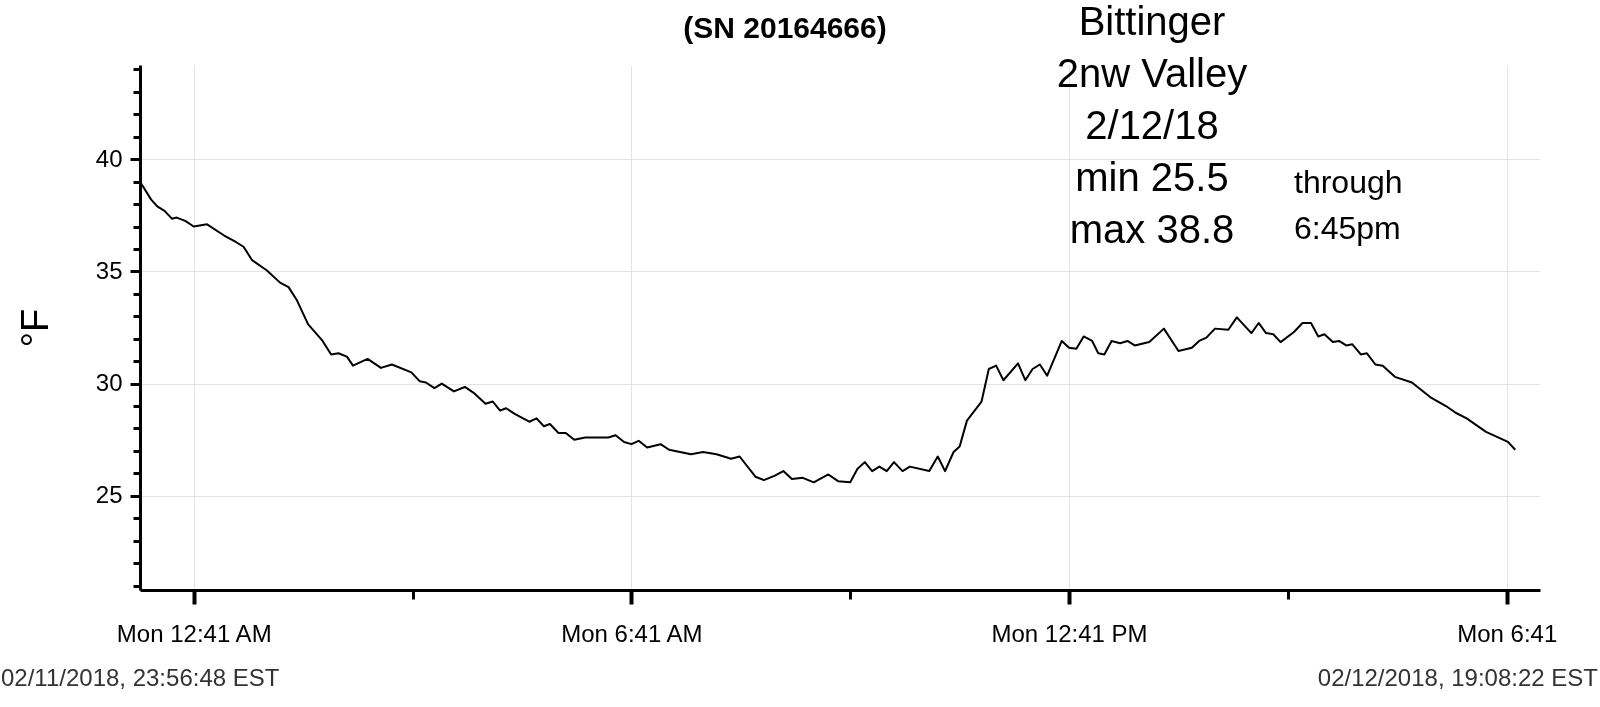 Image resolution: width=1600 pixels, height=707 pixels. Describe the element at coordinates (1069, 633) in the screenshot. I see `x-tick-label: Mon 12:41 PM` at that location.